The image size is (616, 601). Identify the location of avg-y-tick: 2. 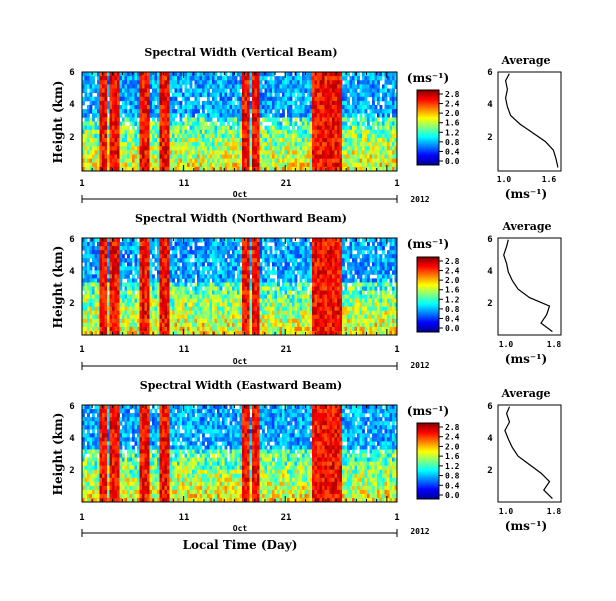
(489, 138).